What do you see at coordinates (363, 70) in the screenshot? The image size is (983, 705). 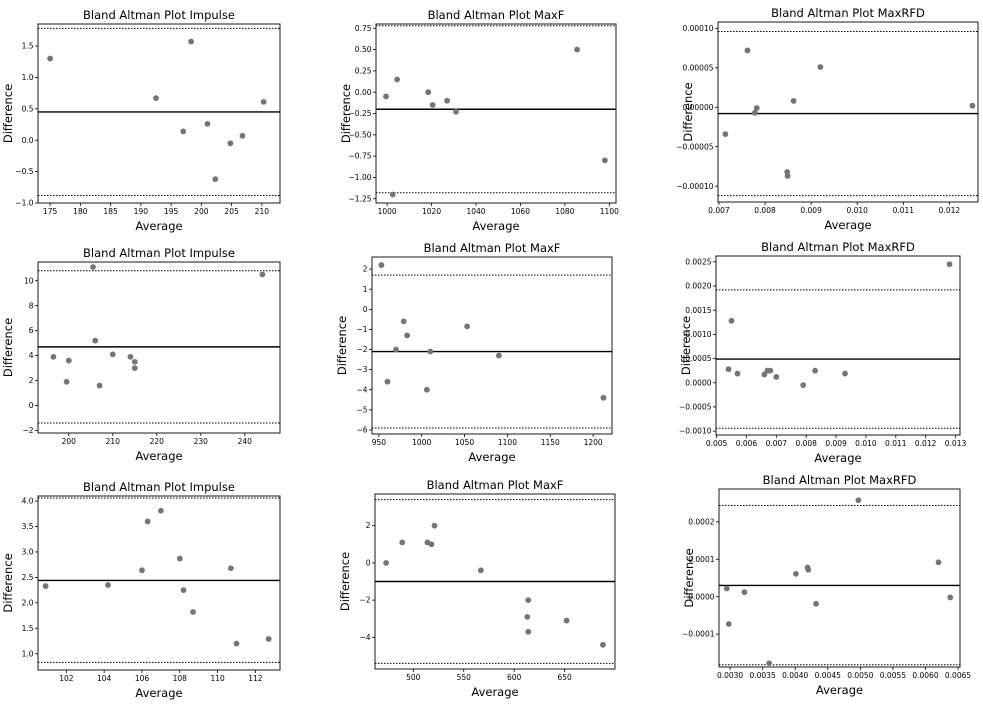 I see `y-tick-label: 0.25` at bounding box center [363, 70].